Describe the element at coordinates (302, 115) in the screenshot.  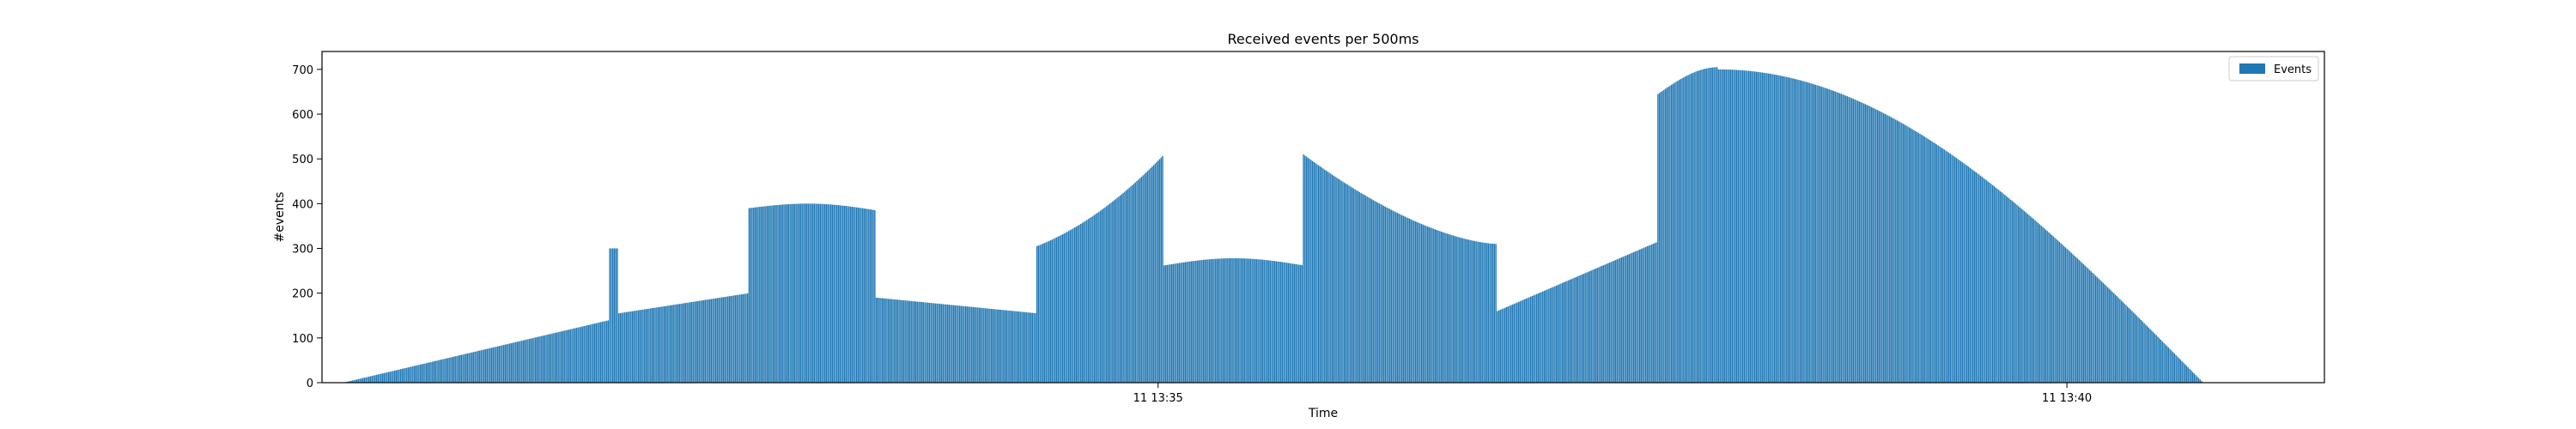
I see `y-tick-label: 600` at that location.